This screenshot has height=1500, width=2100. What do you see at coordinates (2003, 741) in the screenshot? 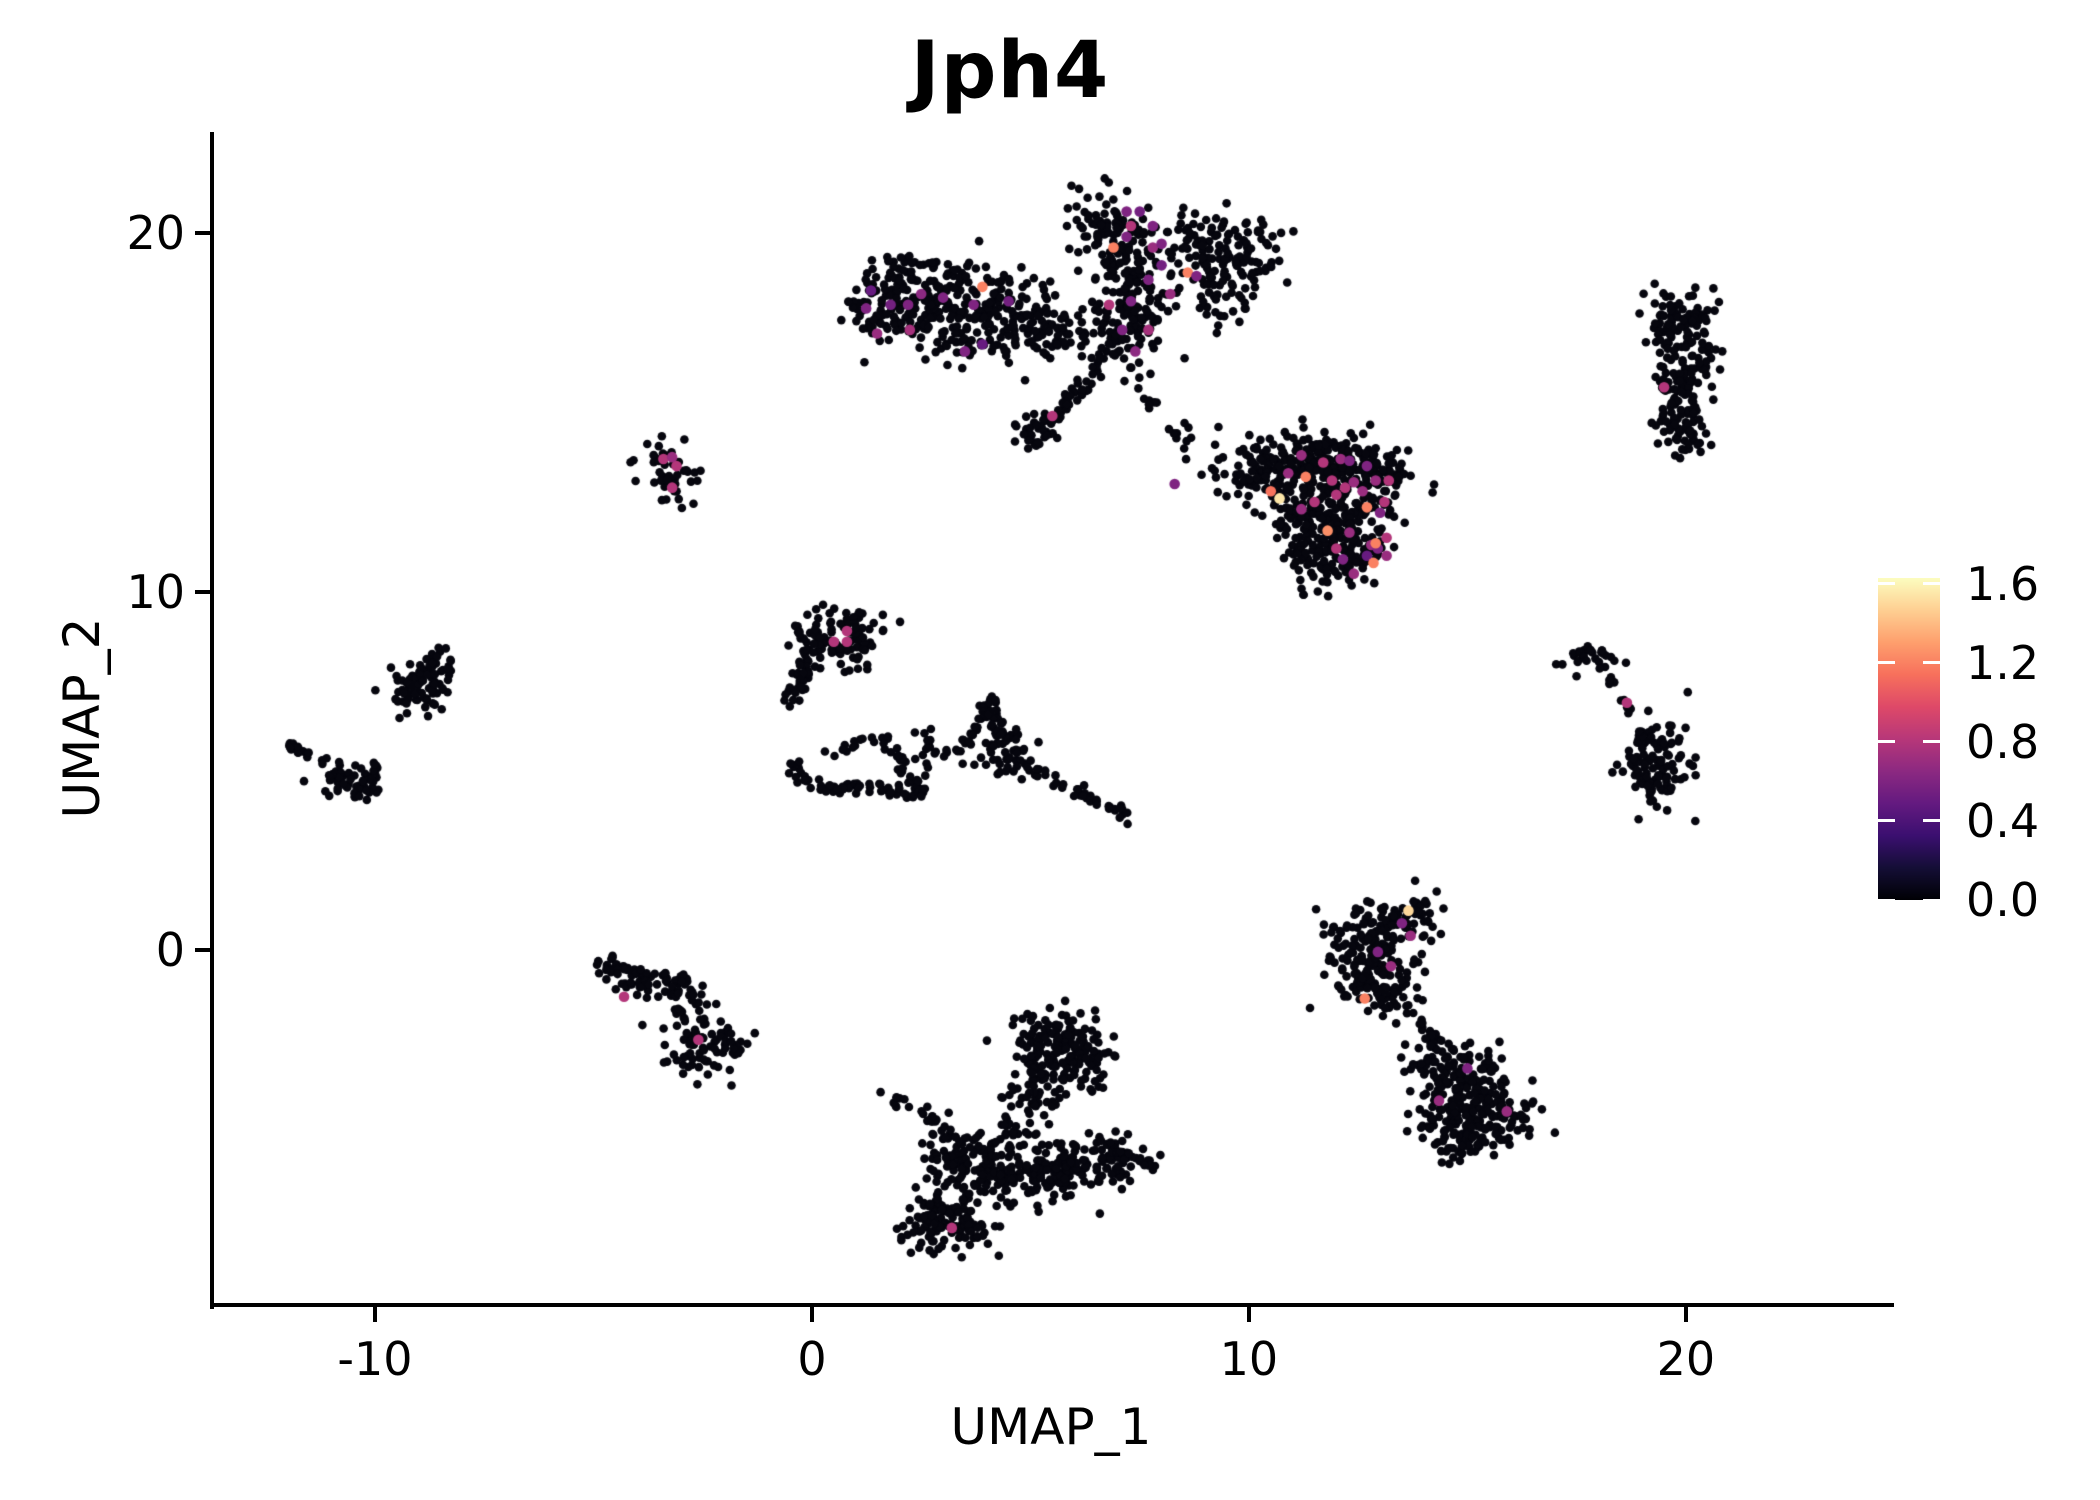
I see `colorbar-tick-label: 0.8` at bounding box center [2003, 741].